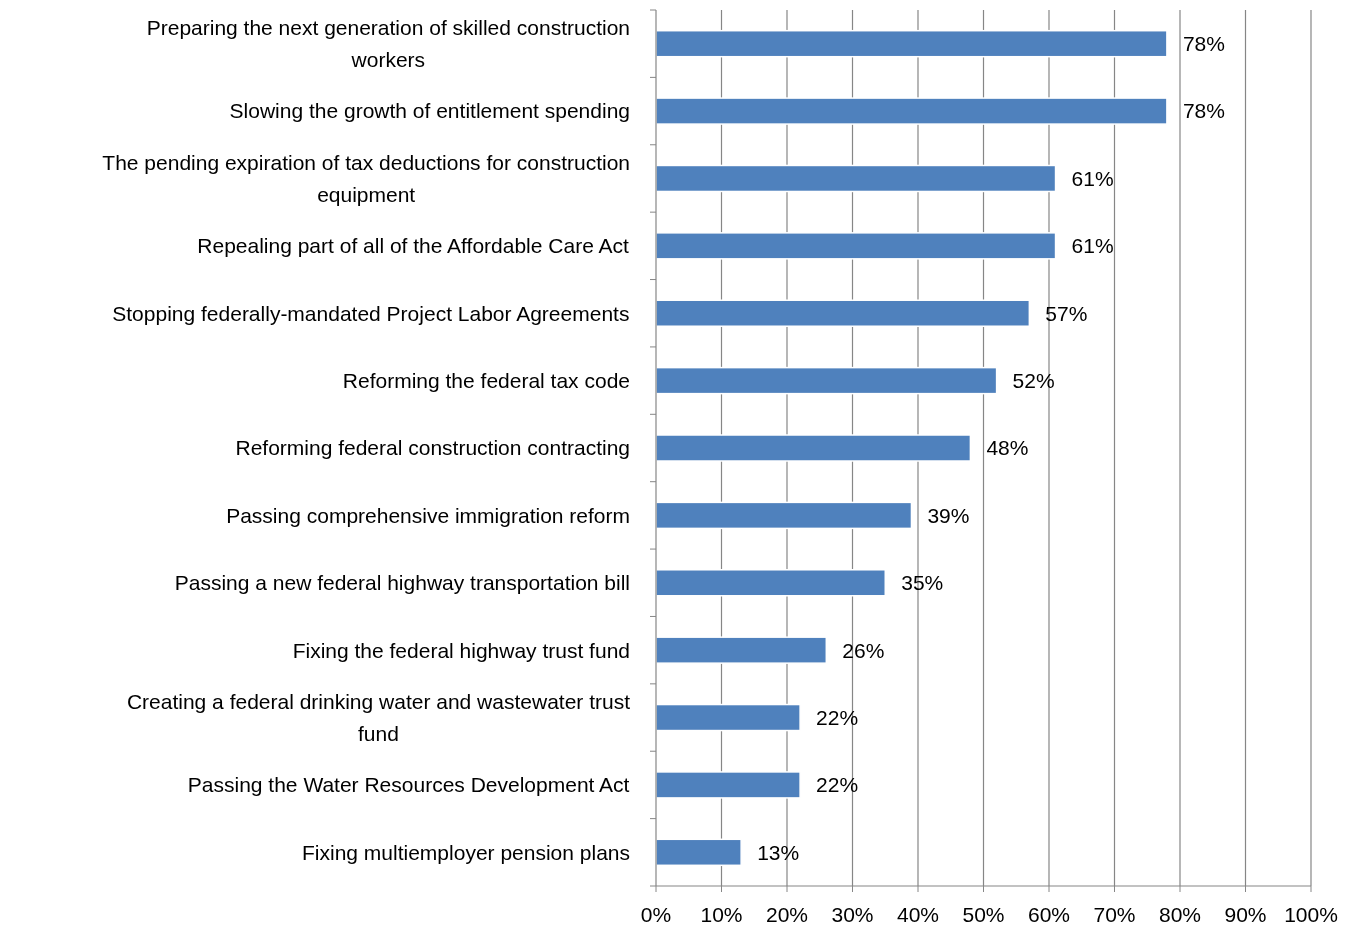 Image resolution: width=1351 pixels, height=931 pixels. Describe the element at coordinates (656, 914) in the screenshot. I see `x-tick-label: 0%` at that location.